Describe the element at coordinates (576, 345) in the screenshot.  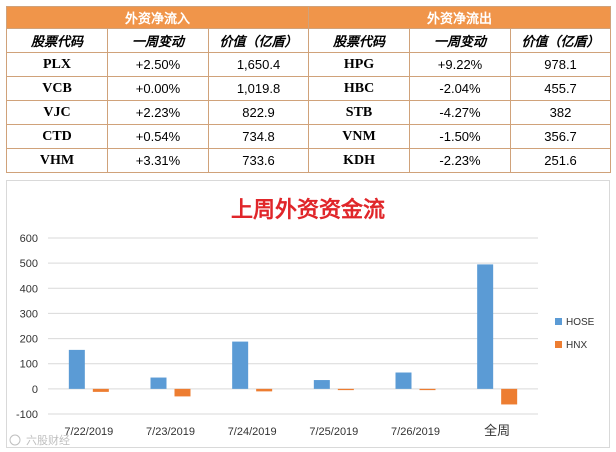
I see `legend-label-hnx: HNX` at that location.